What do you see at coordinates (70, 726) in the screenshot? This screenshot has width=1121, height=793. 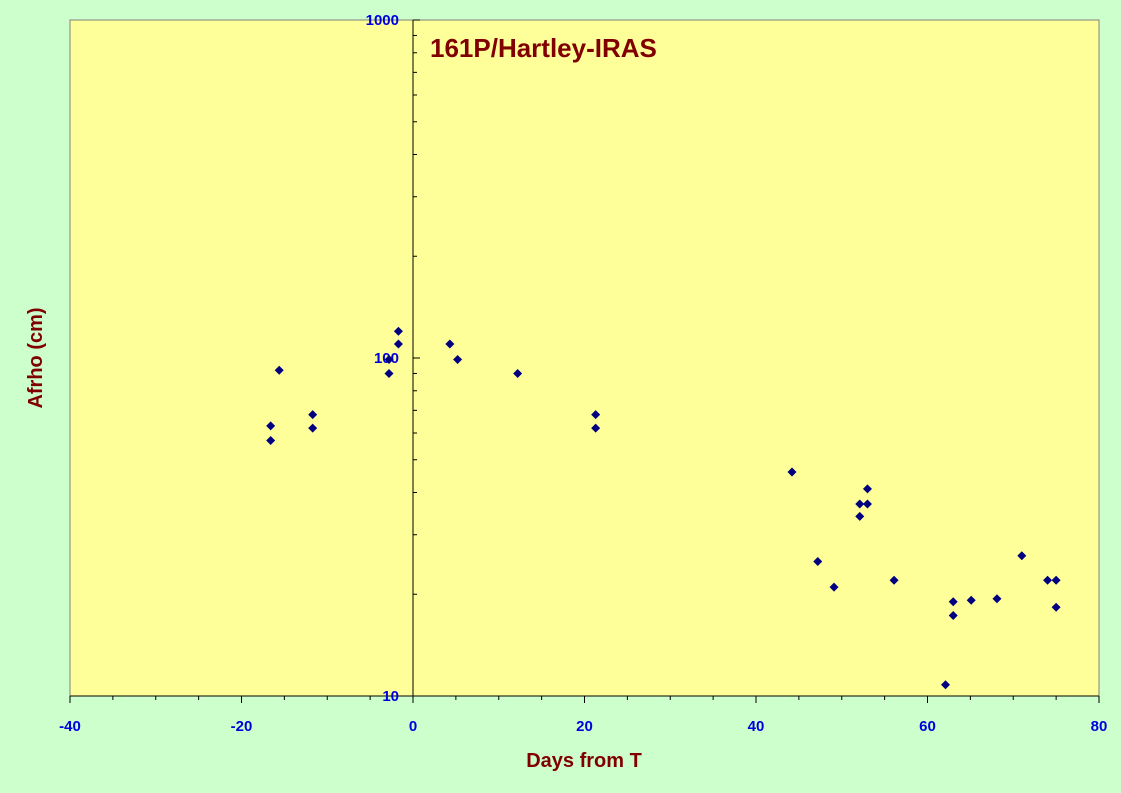 I see `x-tick-label: -40` at bounding box center [70, 726].